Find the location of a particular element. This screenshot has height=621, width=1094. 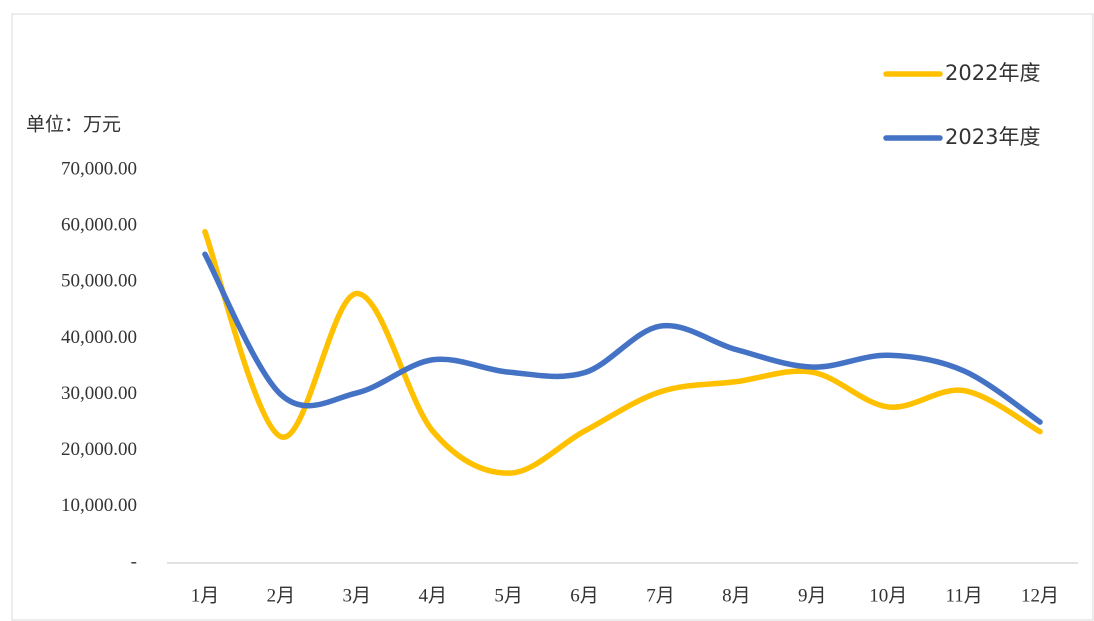

x-tick-label: 2月 is located at coordinates (281, 595).